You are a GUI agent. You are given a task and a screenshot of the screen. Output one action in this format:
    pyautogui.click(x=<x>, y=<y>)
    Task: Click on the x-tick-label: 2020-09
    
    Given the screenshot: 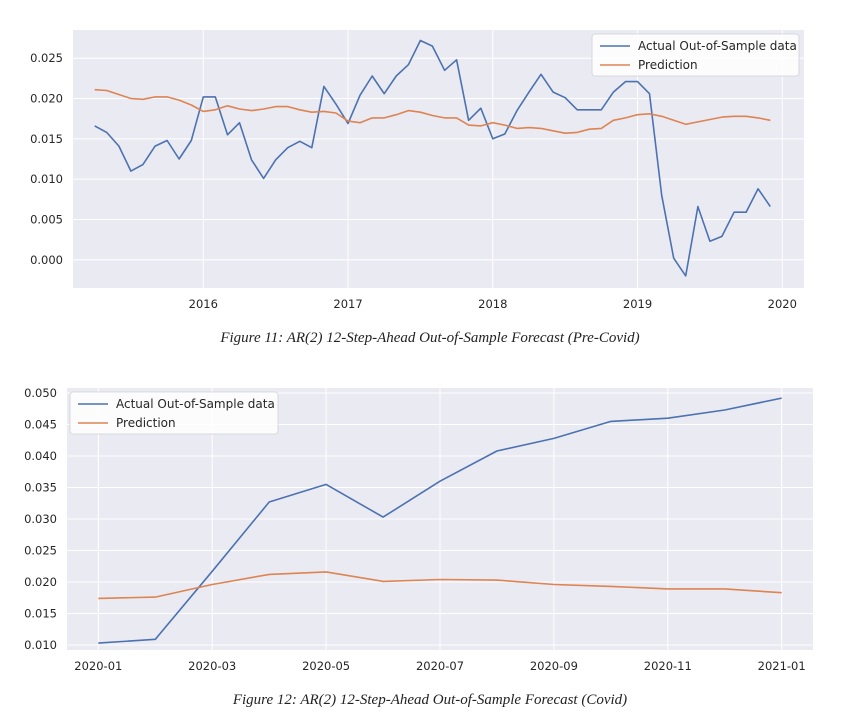 What is the action you would take?
    pyautogui.click(x=554, y=666)
    